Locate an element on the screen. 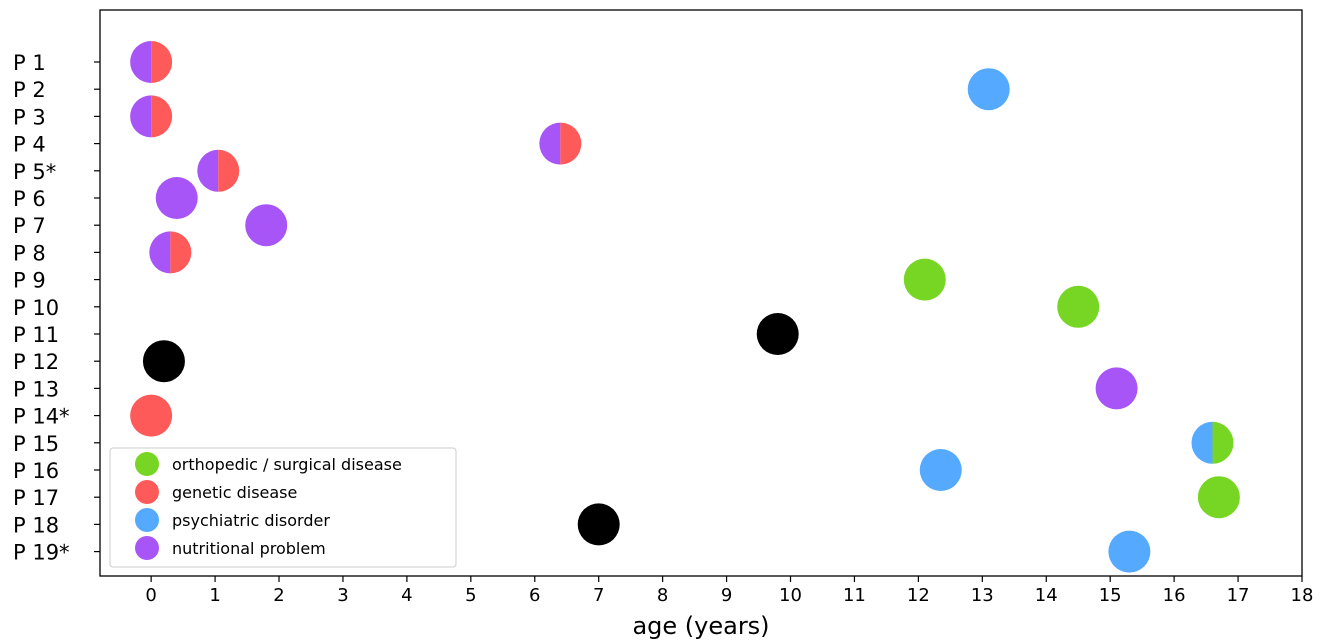  legend-marker-ortho is located at coordinates (147, 464).